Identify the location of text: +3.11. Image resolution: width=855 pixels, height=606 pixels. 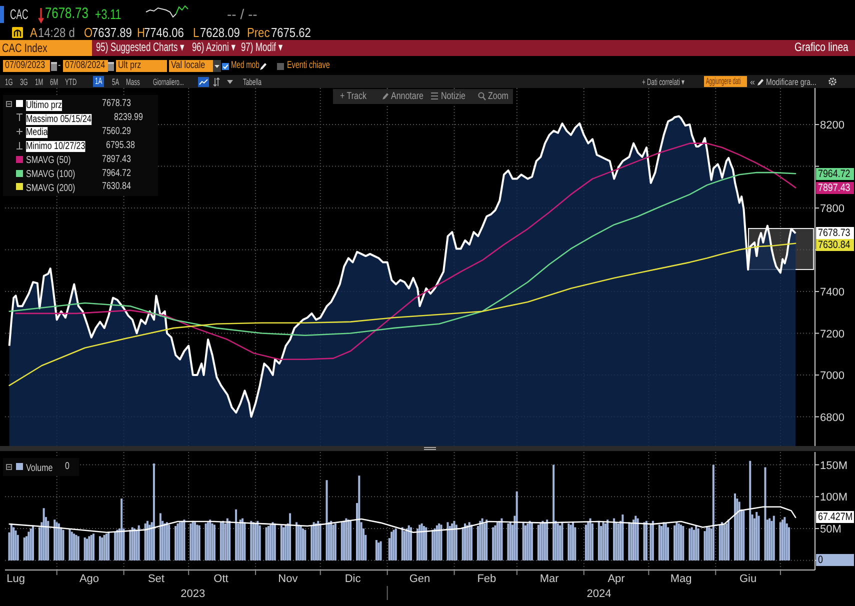
(108, 14).